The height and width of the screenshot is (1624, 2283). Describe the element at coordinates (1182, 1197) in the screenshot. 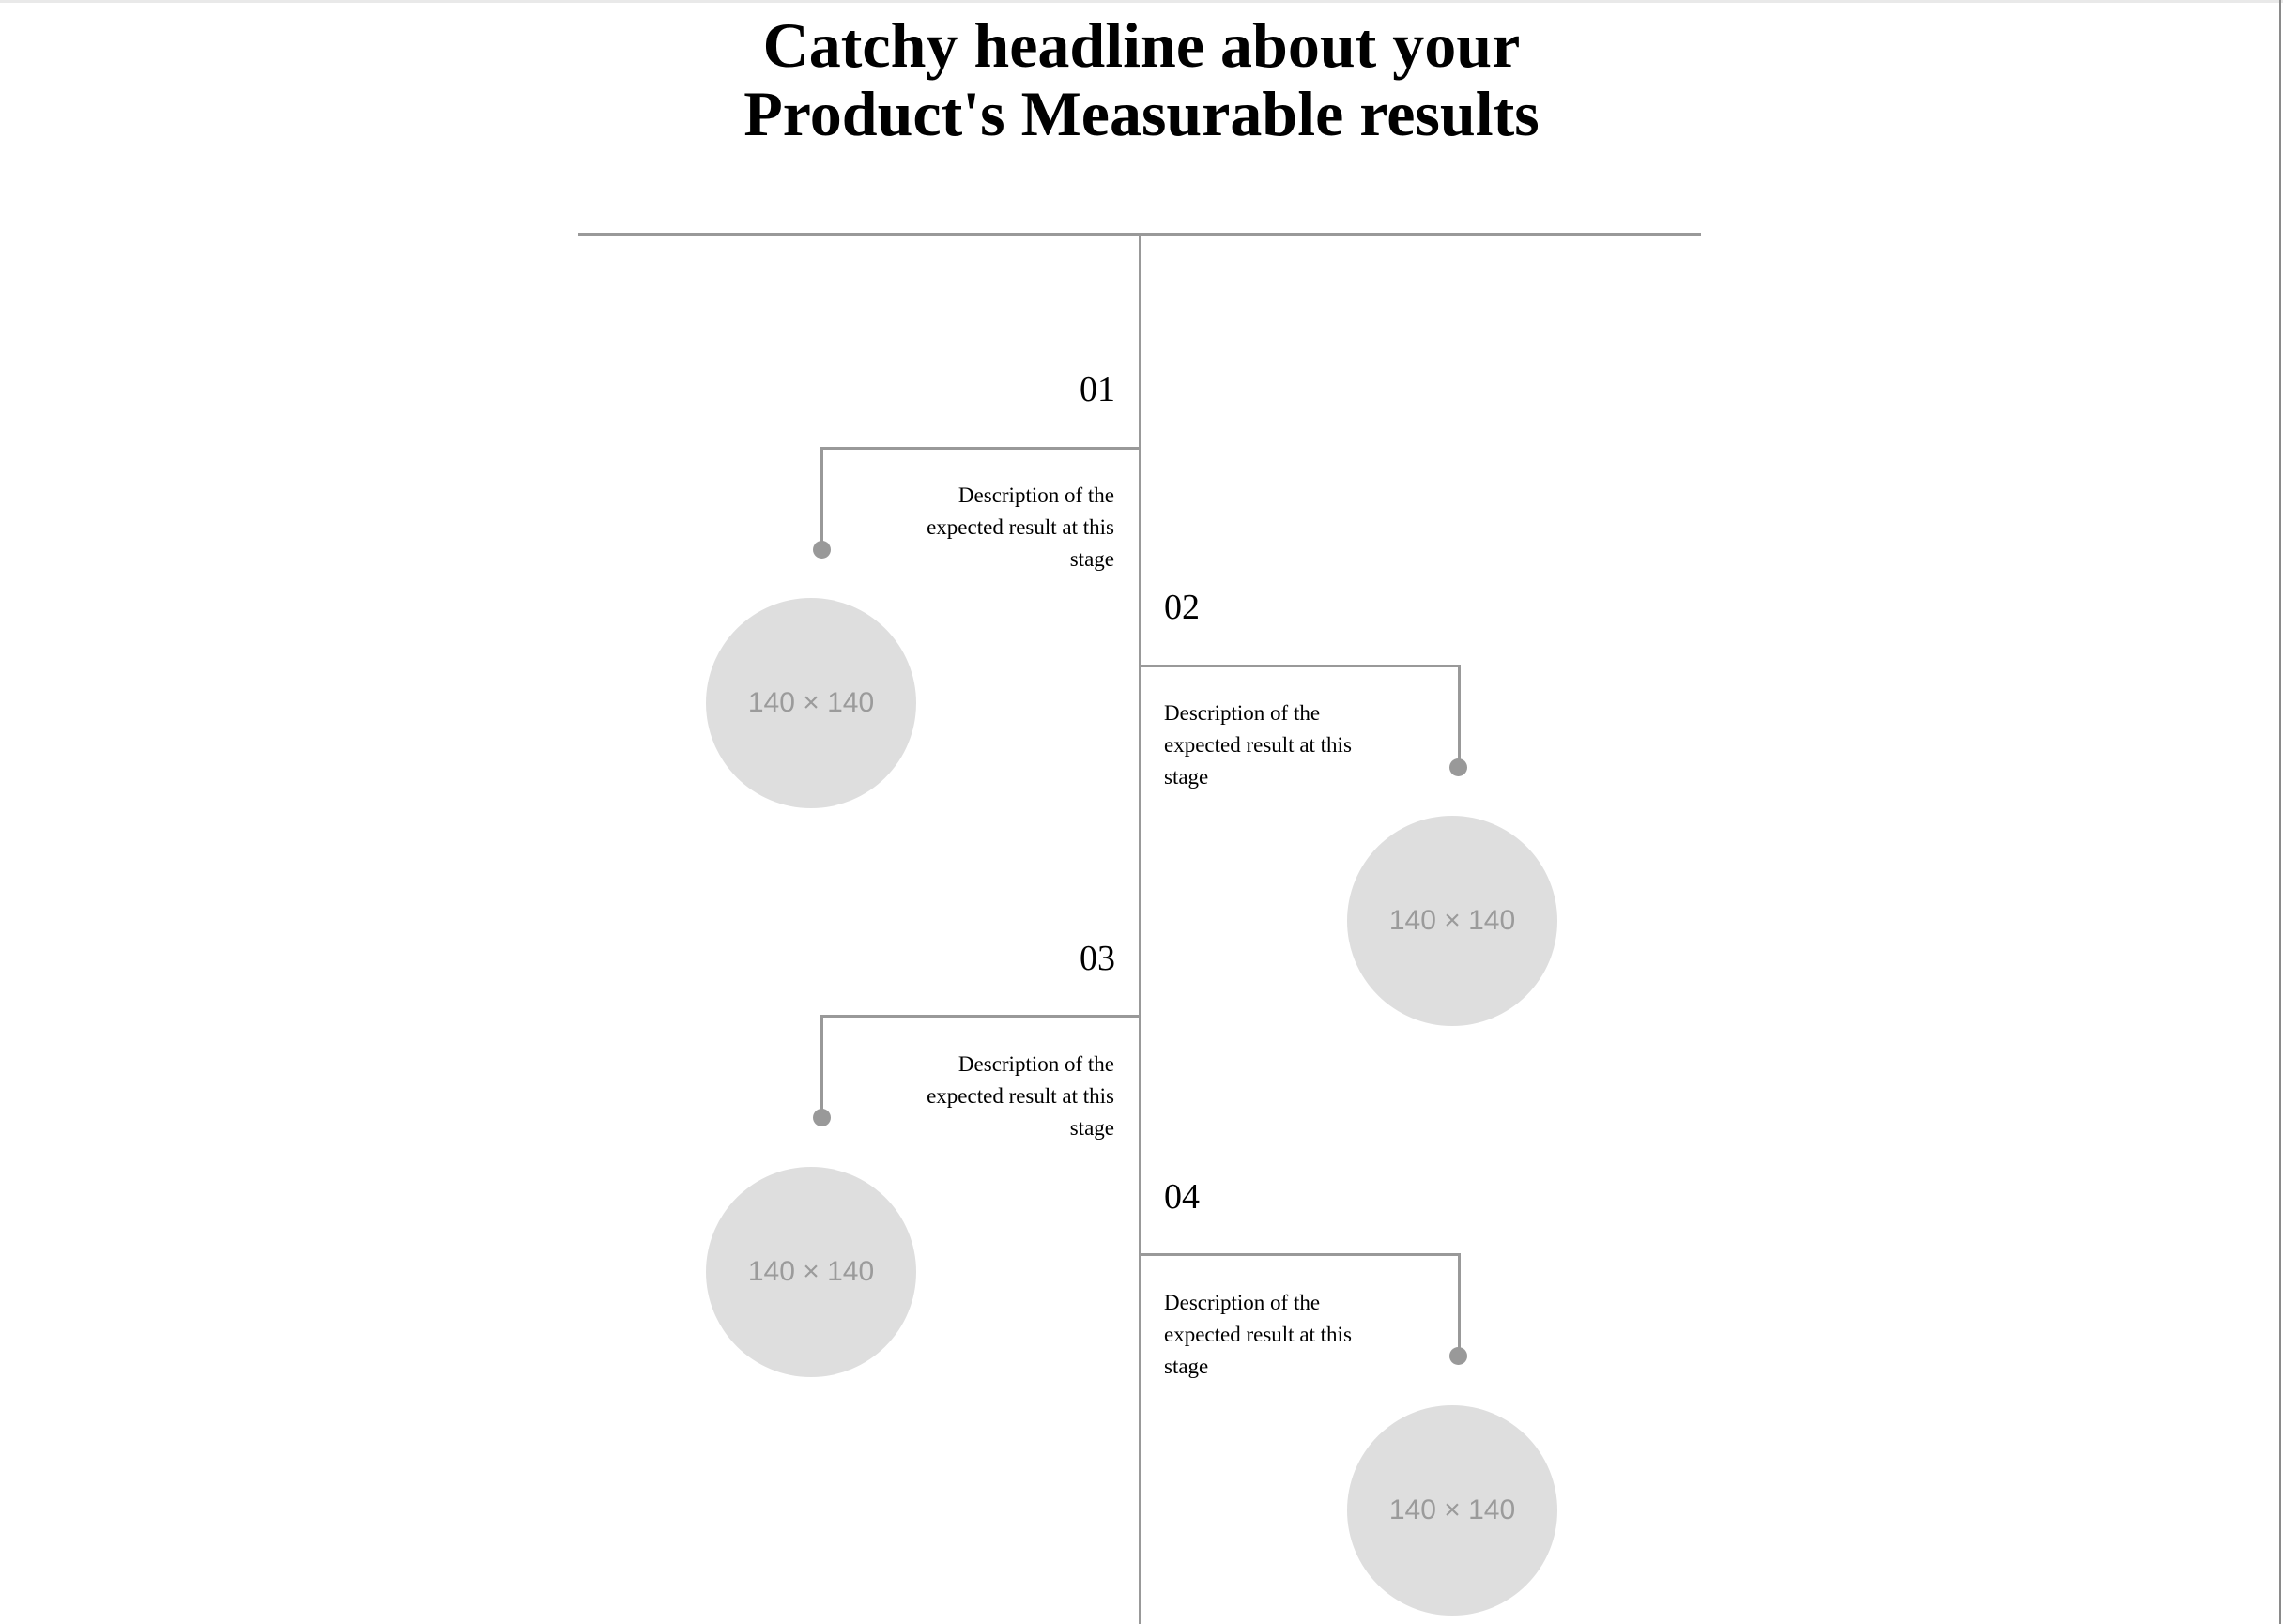

I see `stage-number: 04` at that location.